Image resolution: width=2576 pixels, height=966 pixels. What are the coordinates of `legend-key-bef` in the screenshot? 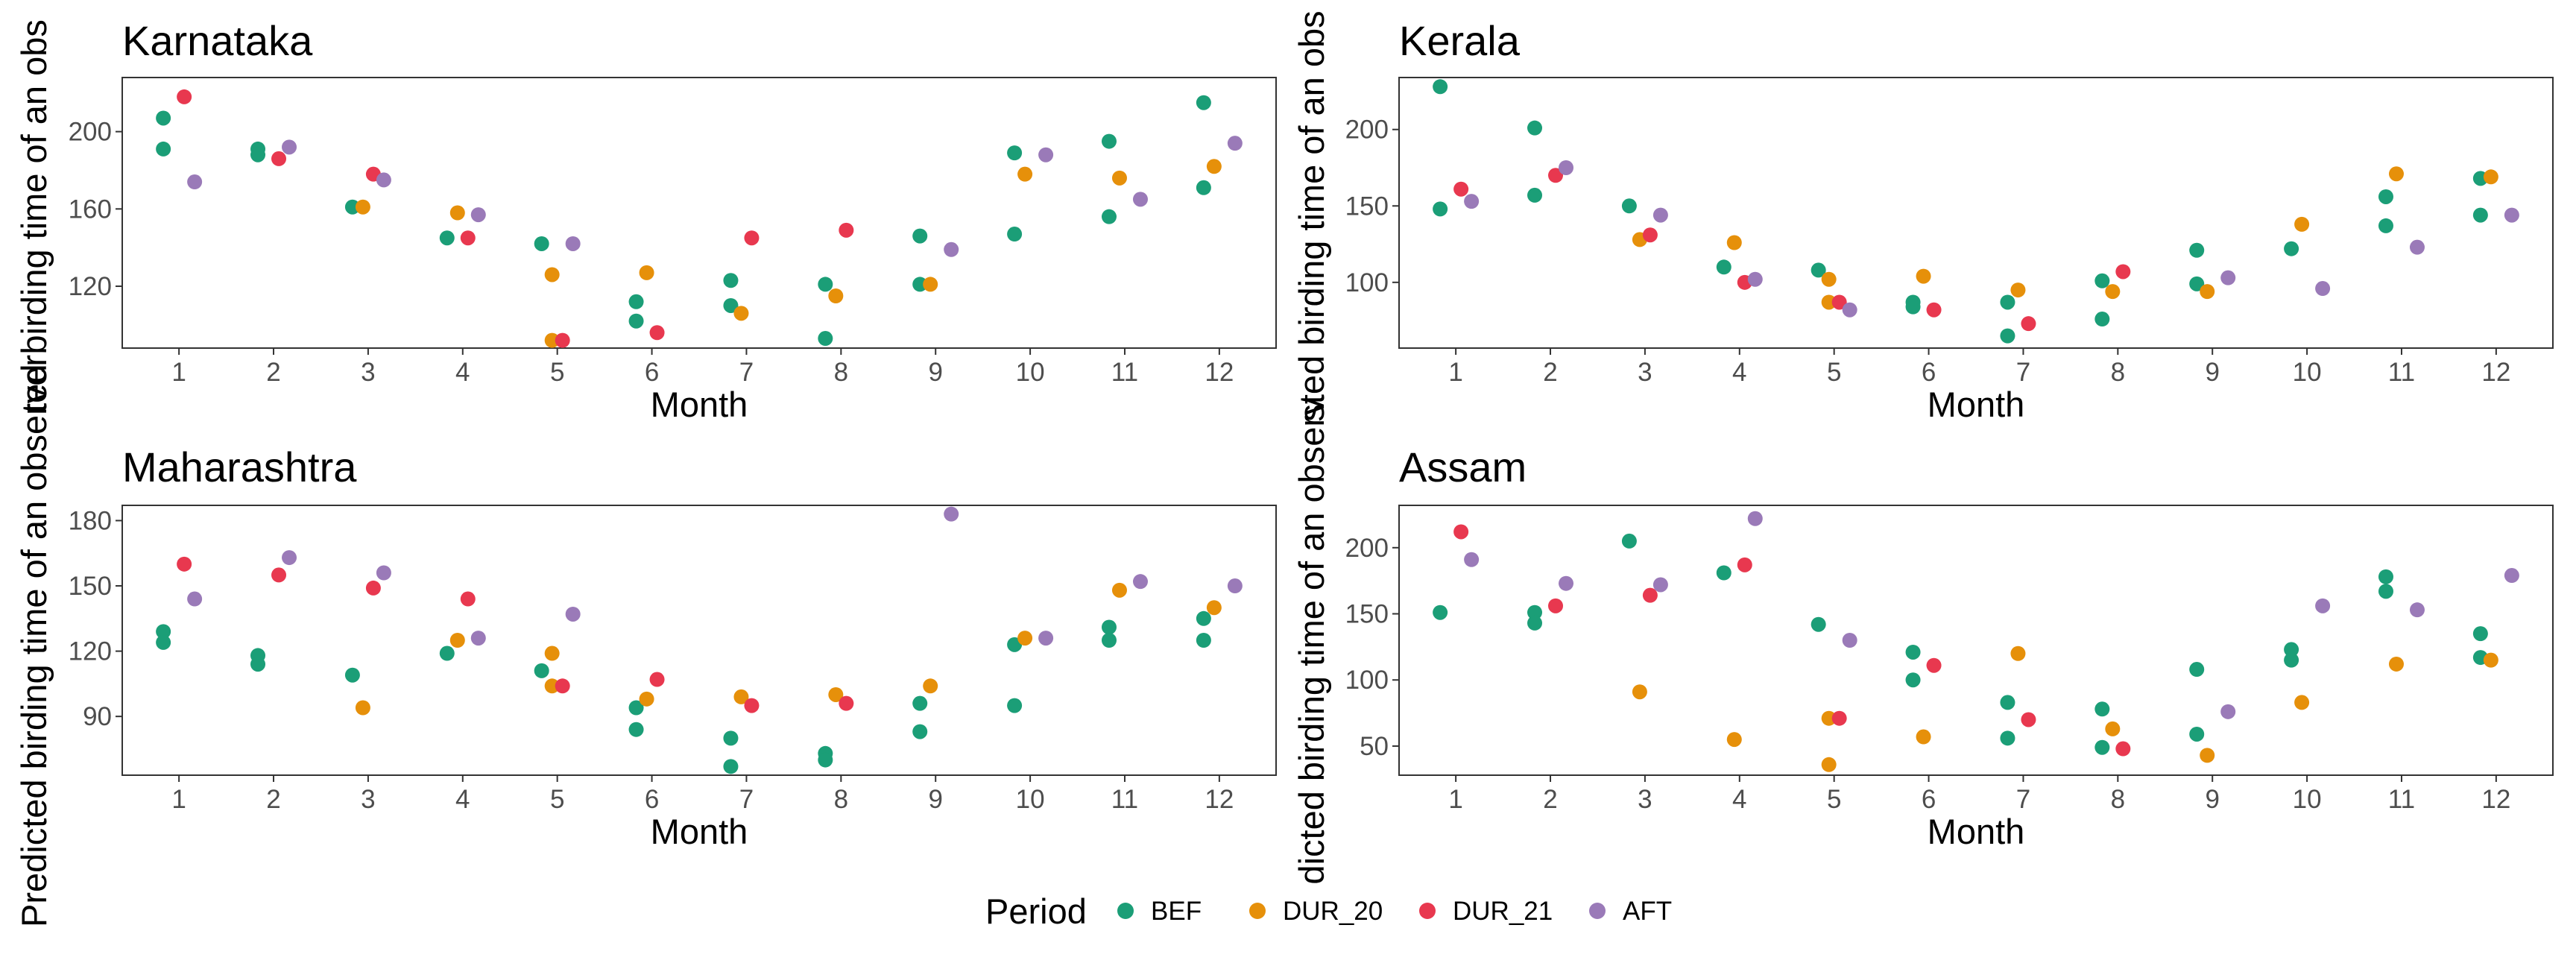 It's located at (1125, 911).